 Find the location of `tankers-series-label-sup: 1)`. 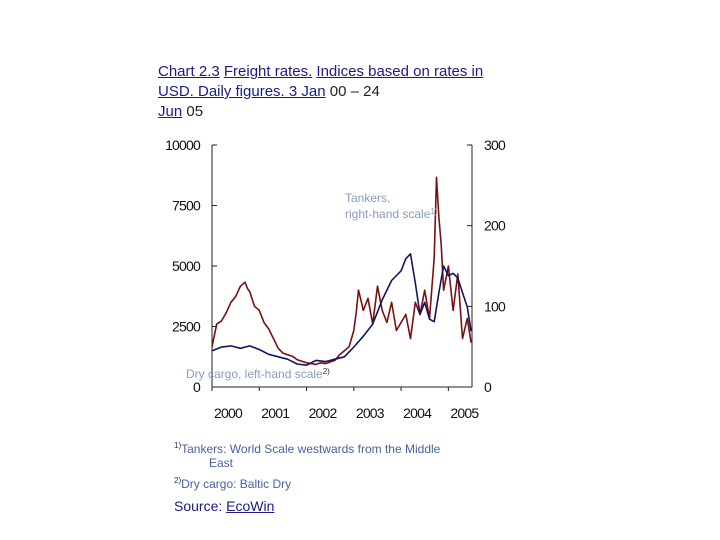

tankers-series-label-sup: 1) is located at coordinates (433, 211).